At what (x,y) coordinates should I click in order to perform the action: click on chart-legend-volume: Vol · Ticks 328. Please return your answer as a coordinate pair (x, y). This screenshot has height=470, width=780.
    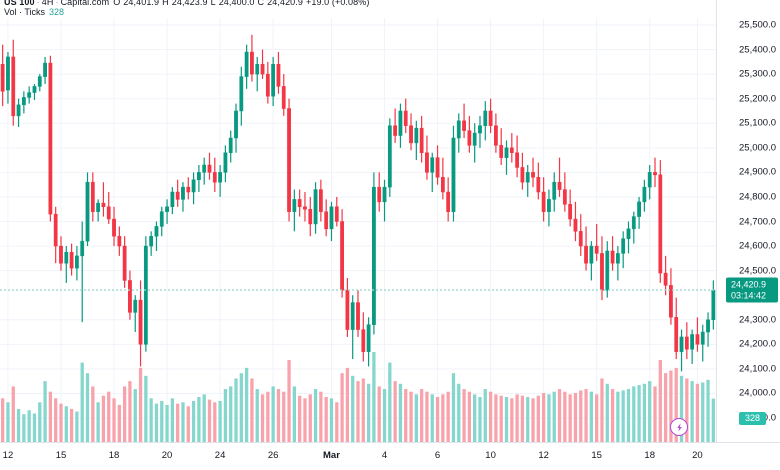
    Looking at the image, I should click on (34, 12).